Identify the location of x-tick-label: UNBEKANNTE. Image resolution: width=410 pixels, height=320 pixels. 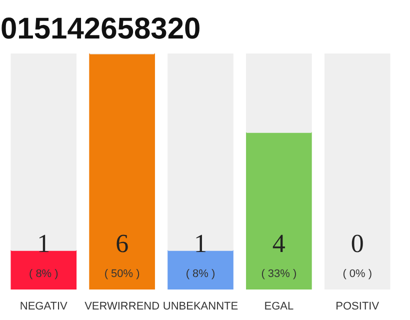
(200, 306).